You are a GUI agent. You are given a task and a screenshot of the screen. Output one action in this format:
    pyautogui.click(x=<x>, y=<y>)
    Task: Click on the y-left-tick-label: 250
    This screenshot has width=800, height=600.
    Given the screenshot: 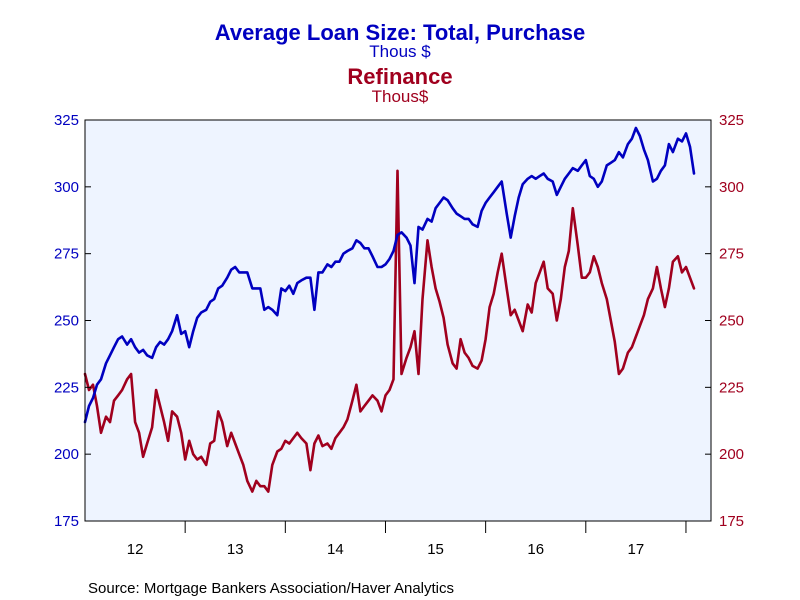 What is the action you would take?
    pyautogui.click(x=66, y=321)
    